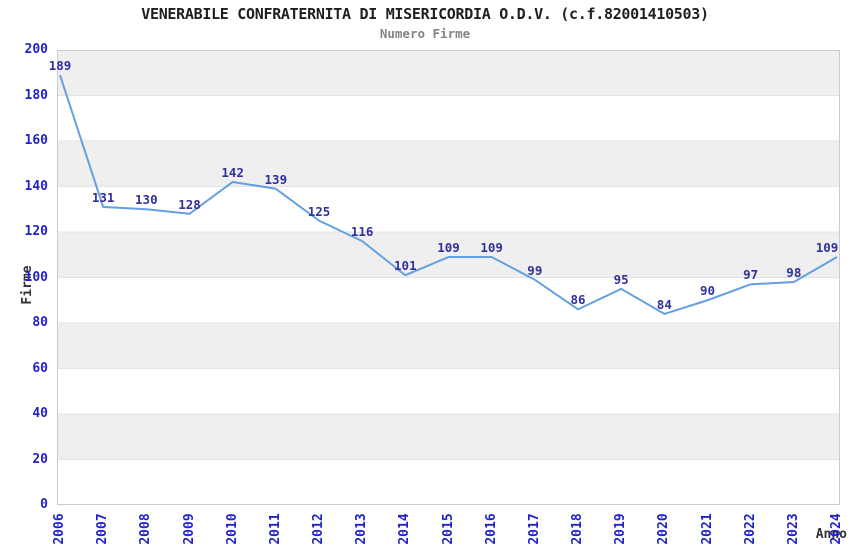 The image size is (850, 550). Describe the element at coordinates (36, 49) in the screenshot. I see `y-tick-label: 200` at that location.